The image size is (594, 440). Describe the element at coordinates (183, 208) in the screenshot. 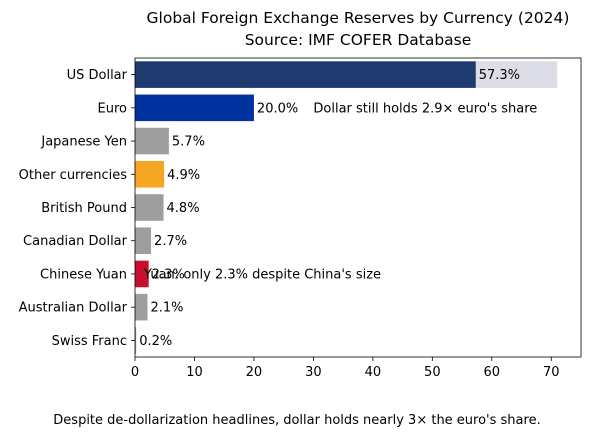

I see `data-label: 4.8%` at that location.